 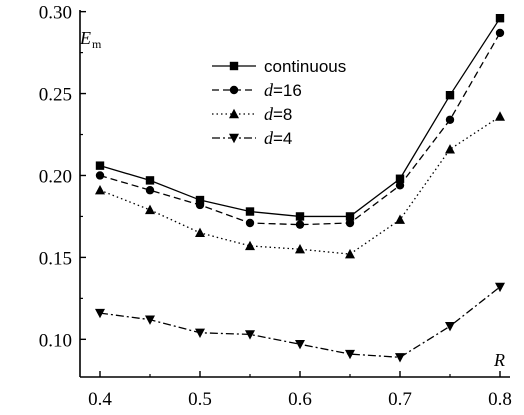 I want to click on legend-item: continuous, so click(x=279, y=66).